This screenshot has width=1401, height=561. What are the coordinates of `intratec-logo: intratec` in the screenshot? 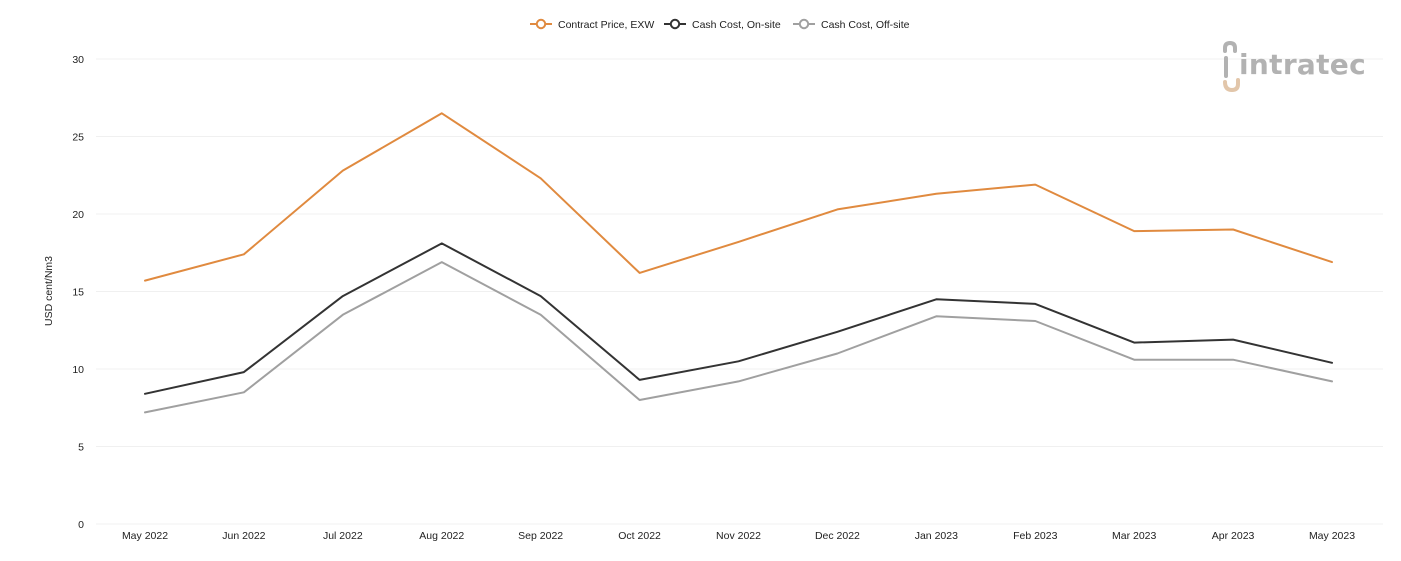 It's located at (1297, 68).